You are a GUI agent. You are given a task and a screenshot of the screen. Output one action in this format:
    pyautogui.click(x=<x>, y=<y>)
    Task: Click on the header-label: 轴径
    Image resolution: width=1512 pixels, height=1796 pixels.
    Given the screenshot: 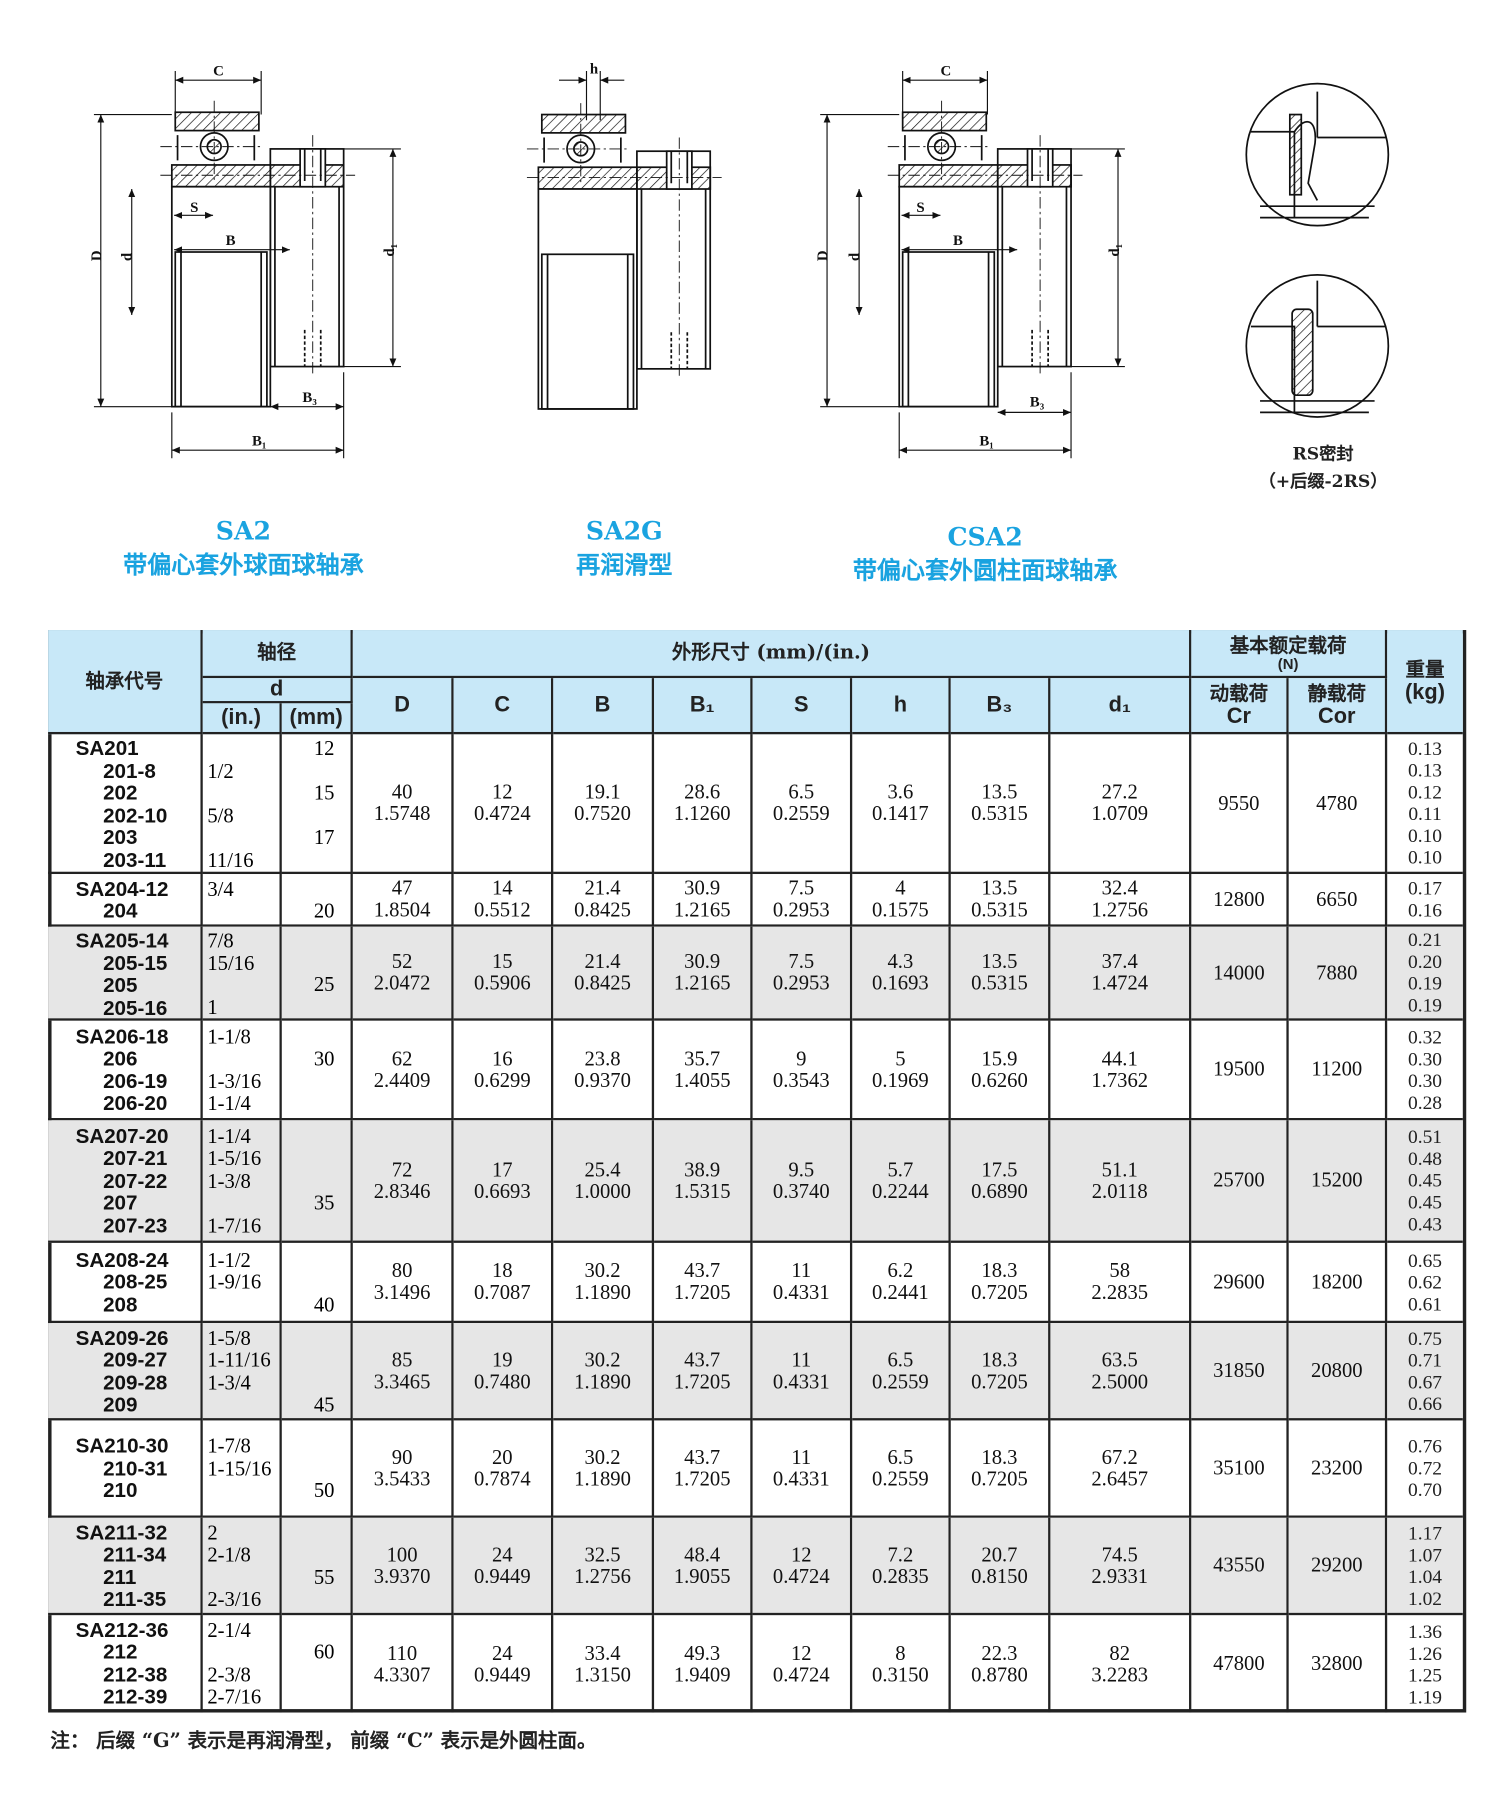 What is the action you would take?
    pyautogui.click(x=277, y=653)
    